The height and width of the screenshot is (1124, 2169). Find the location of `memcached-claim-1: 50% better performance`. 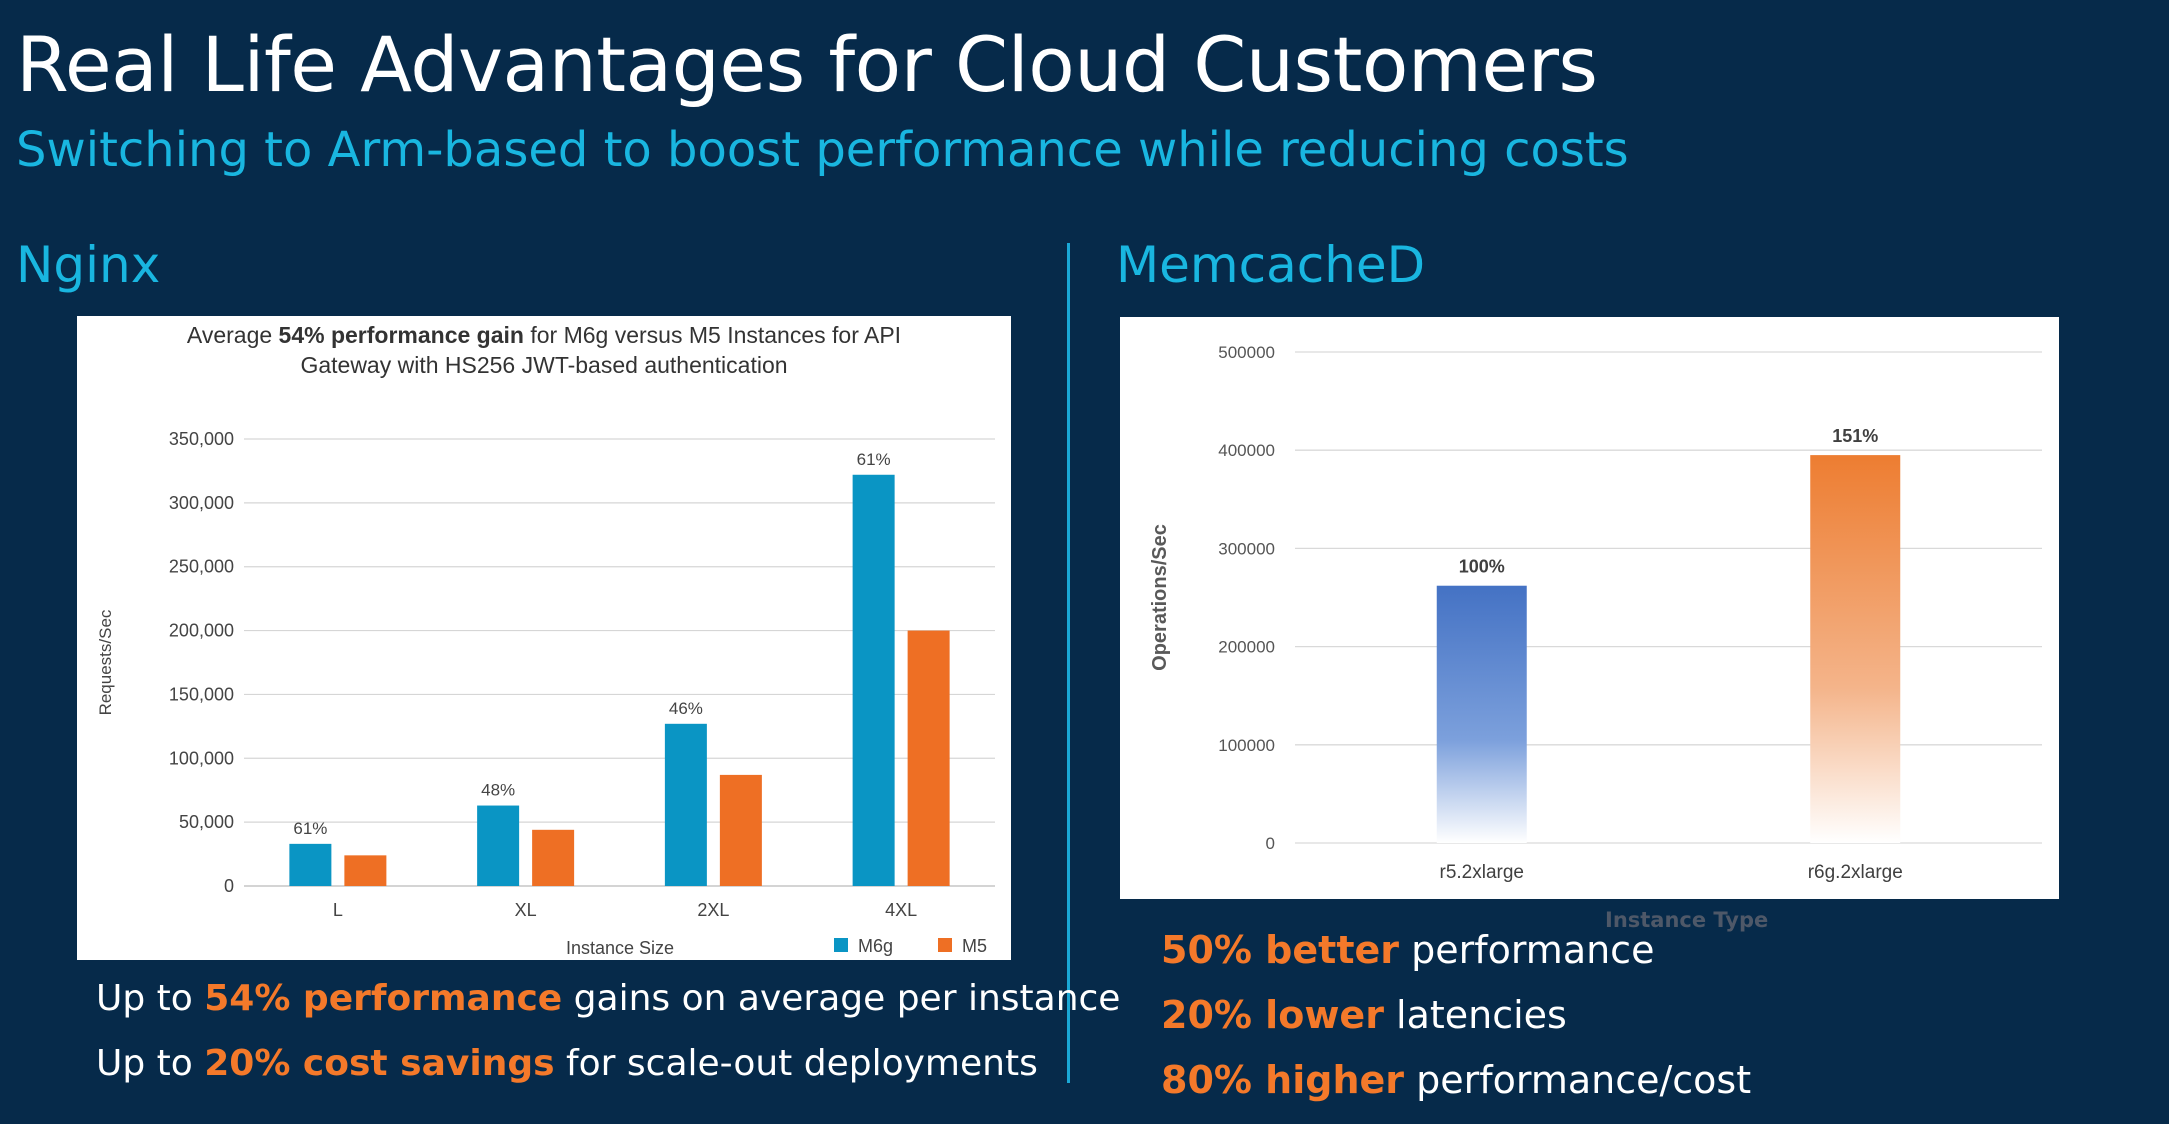

memcached-claim-1: 50% better performance is located at coordinates (1407, 950).